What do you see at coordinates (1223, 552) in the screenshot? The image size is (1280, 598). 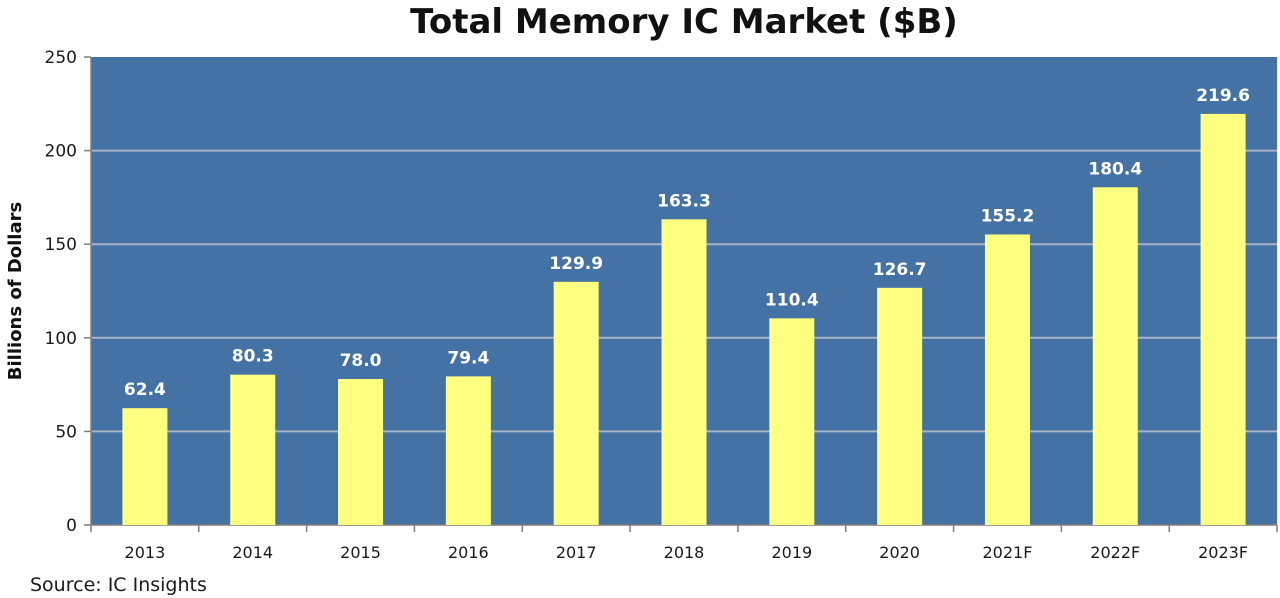 I see `x-tick-label: 2023F` at bounding box center [1223, 552].